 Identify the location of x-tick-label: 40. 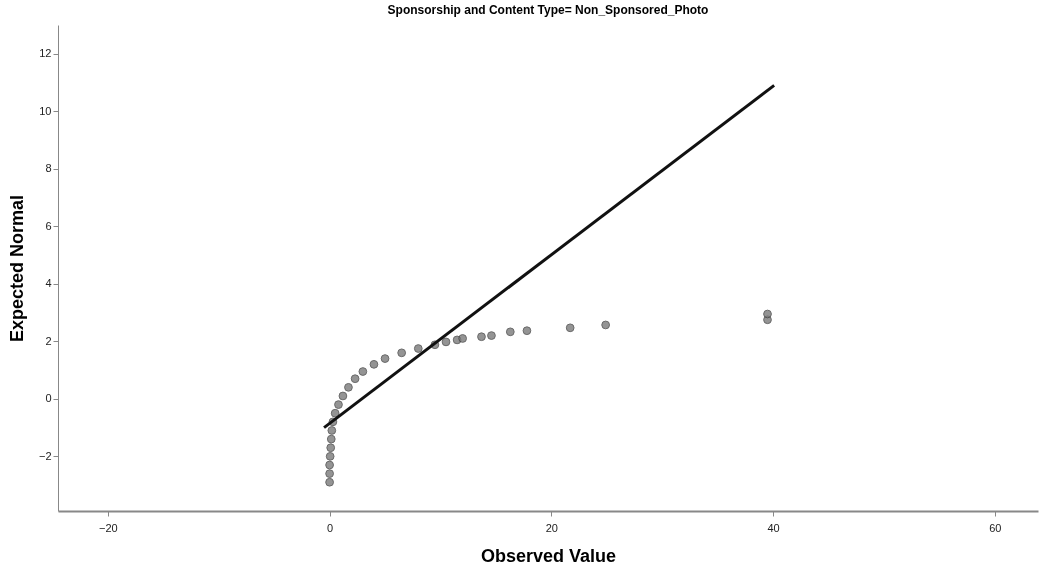
(773, 527).